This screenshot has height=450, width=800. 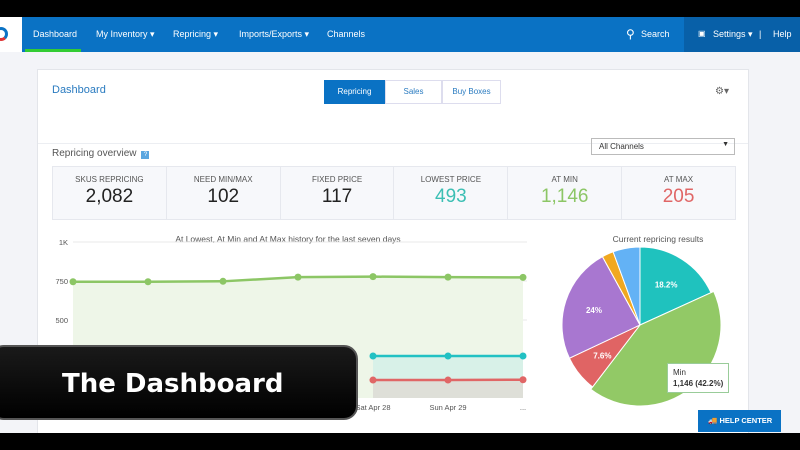 What do you see at coordinates (698, 378) in the screenshot?
I see `pie-tooltip: Min 1,146 (42.2%)` at bounding box center [698, 378].